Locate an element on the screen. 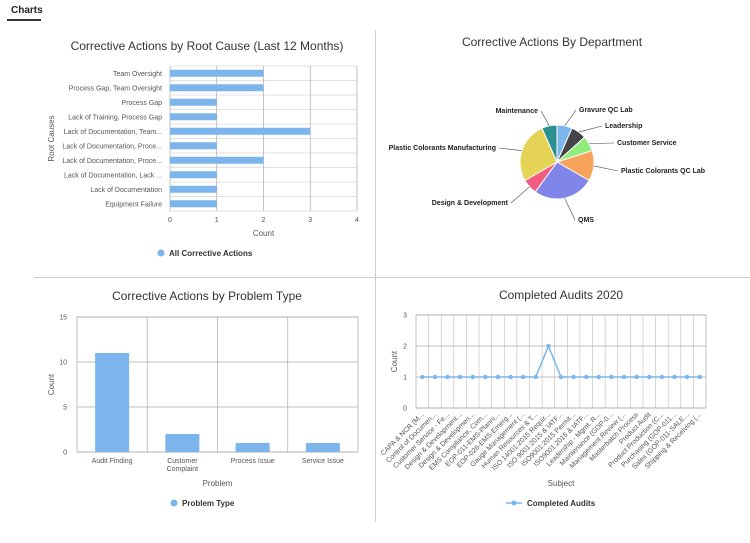 Image resolution: width=750 pixels, height=543 pixels. x-tick-label: Customer is located at coordinates (182, 461).